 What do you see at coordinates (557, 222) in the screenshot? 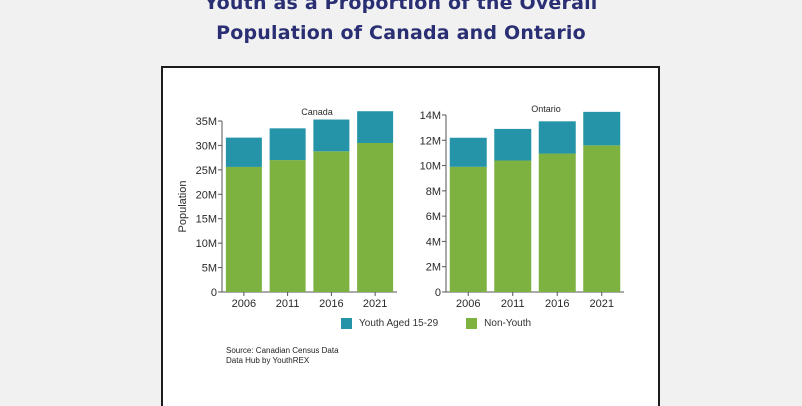
I see `bar-non-youth-ontario-2016` at bounding box center [557, 222].